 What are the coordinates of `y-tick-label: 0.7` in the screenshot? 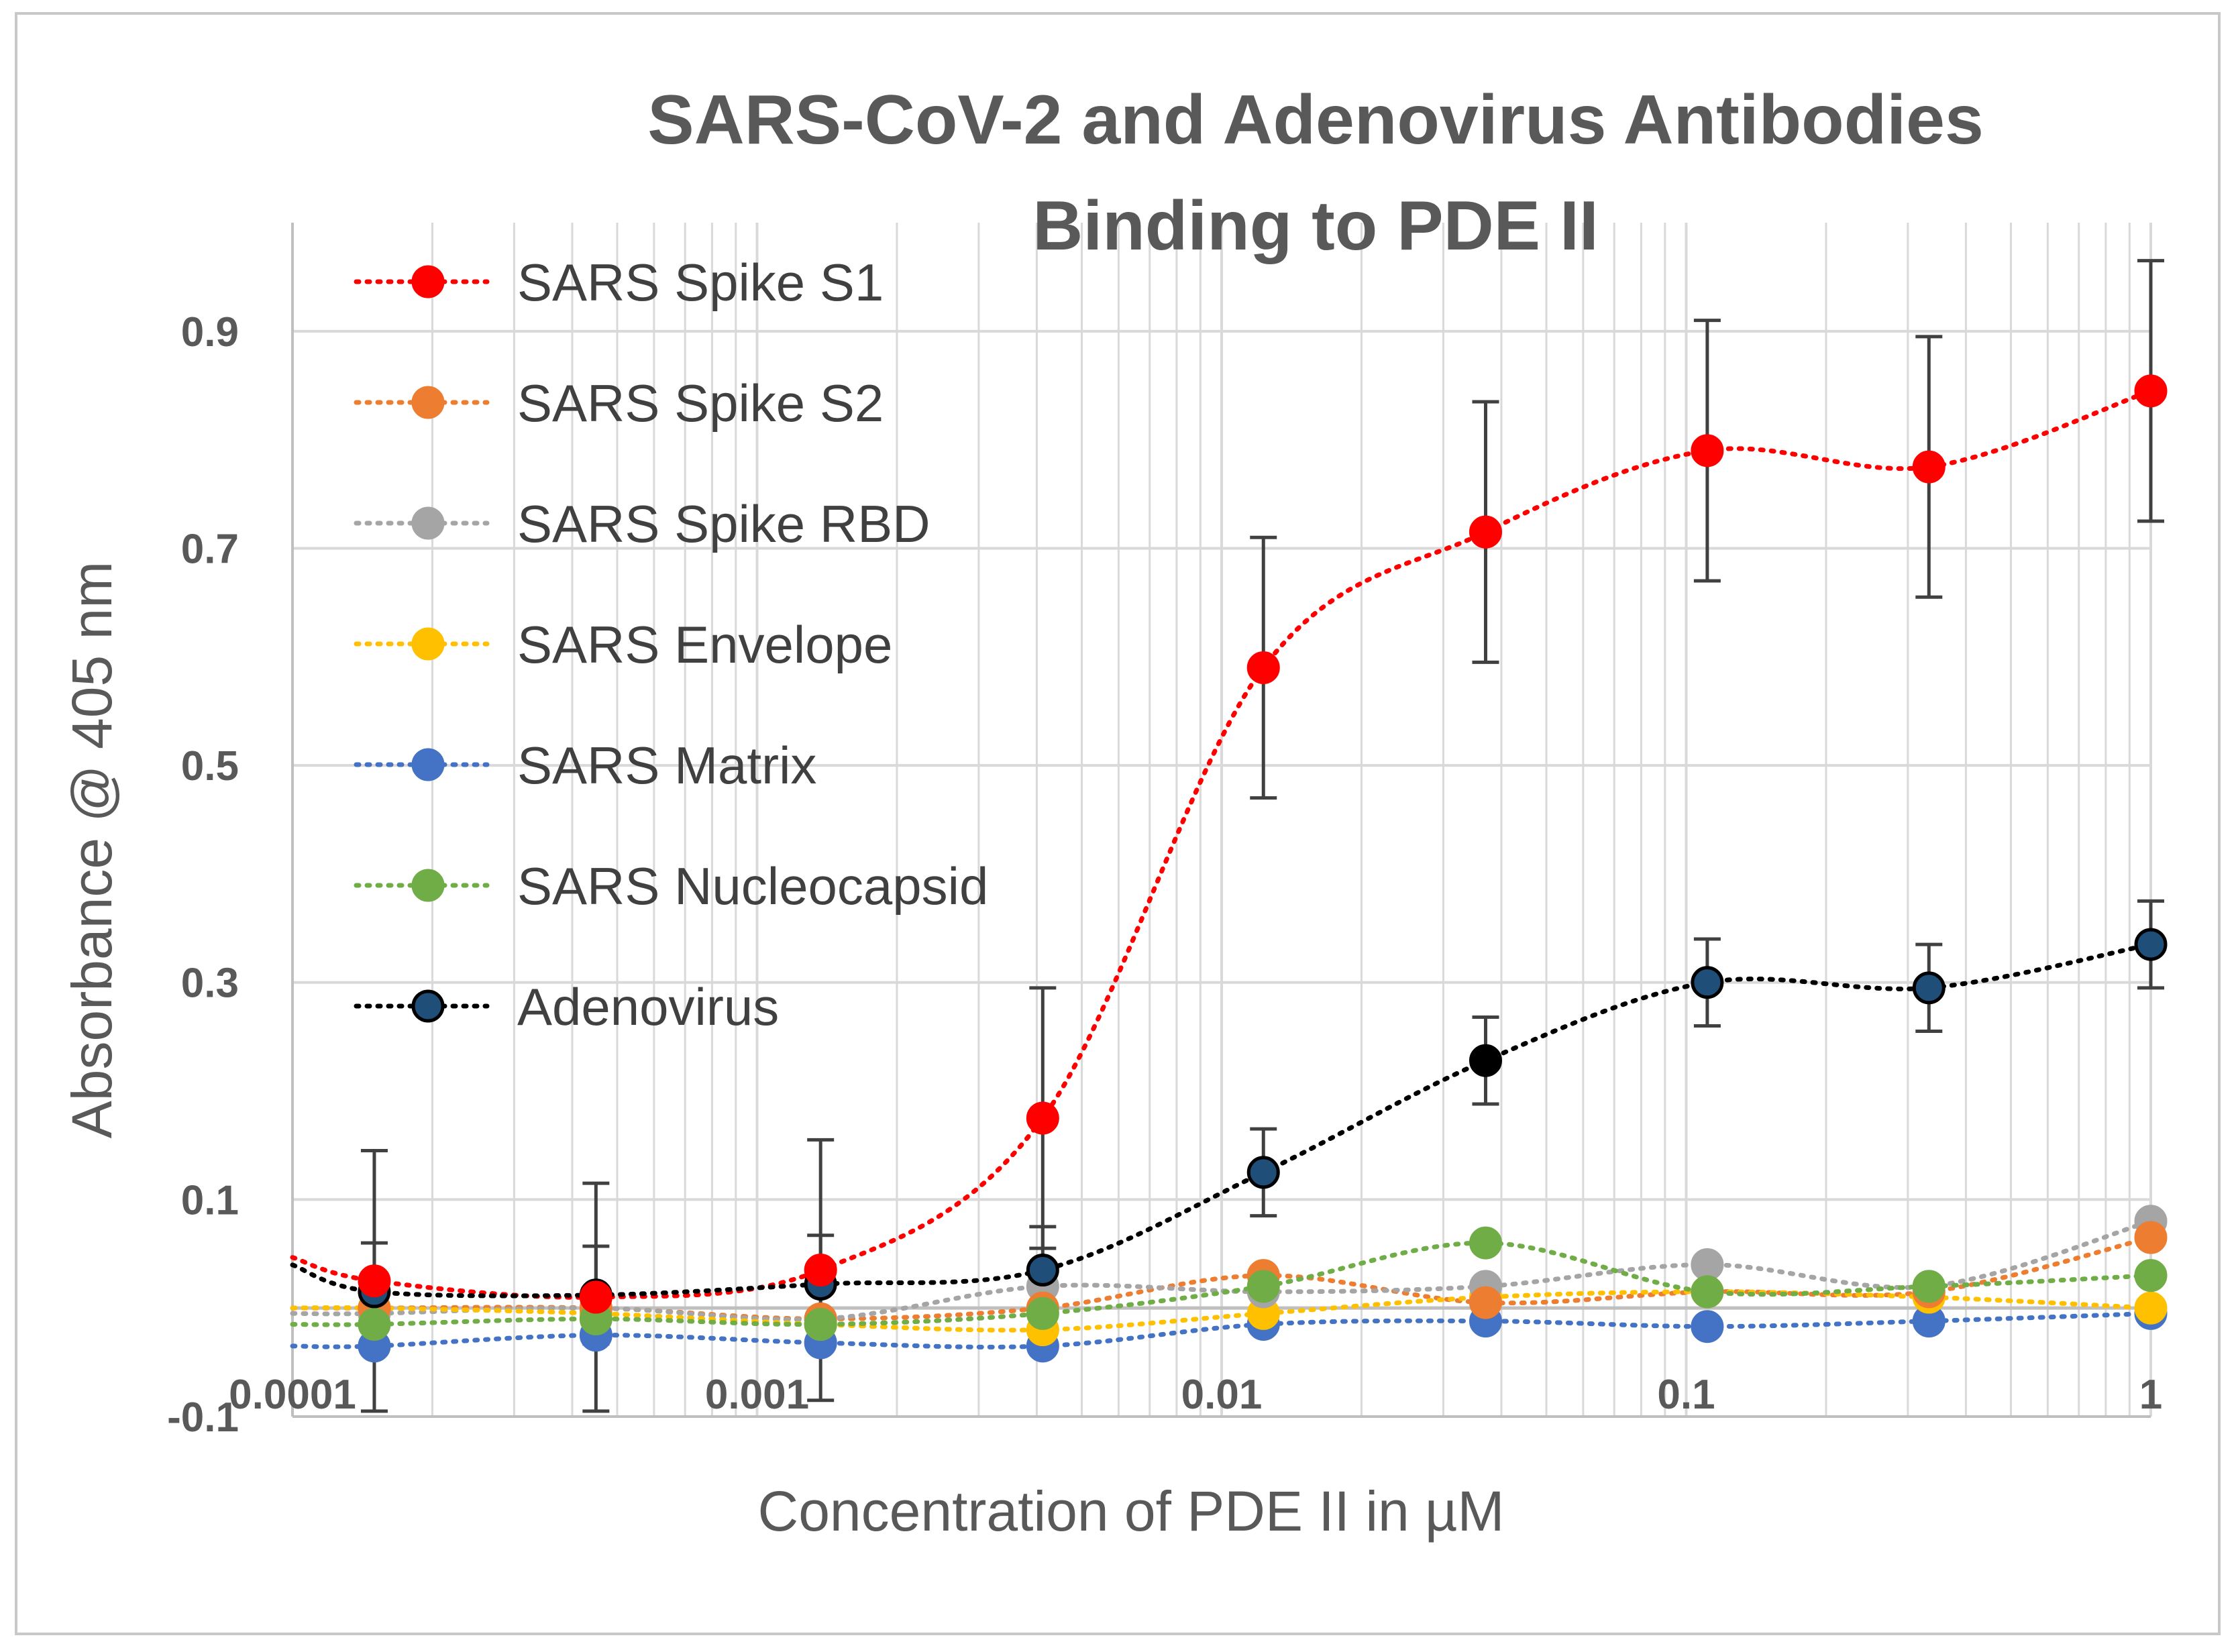 It's located at (210, 549).